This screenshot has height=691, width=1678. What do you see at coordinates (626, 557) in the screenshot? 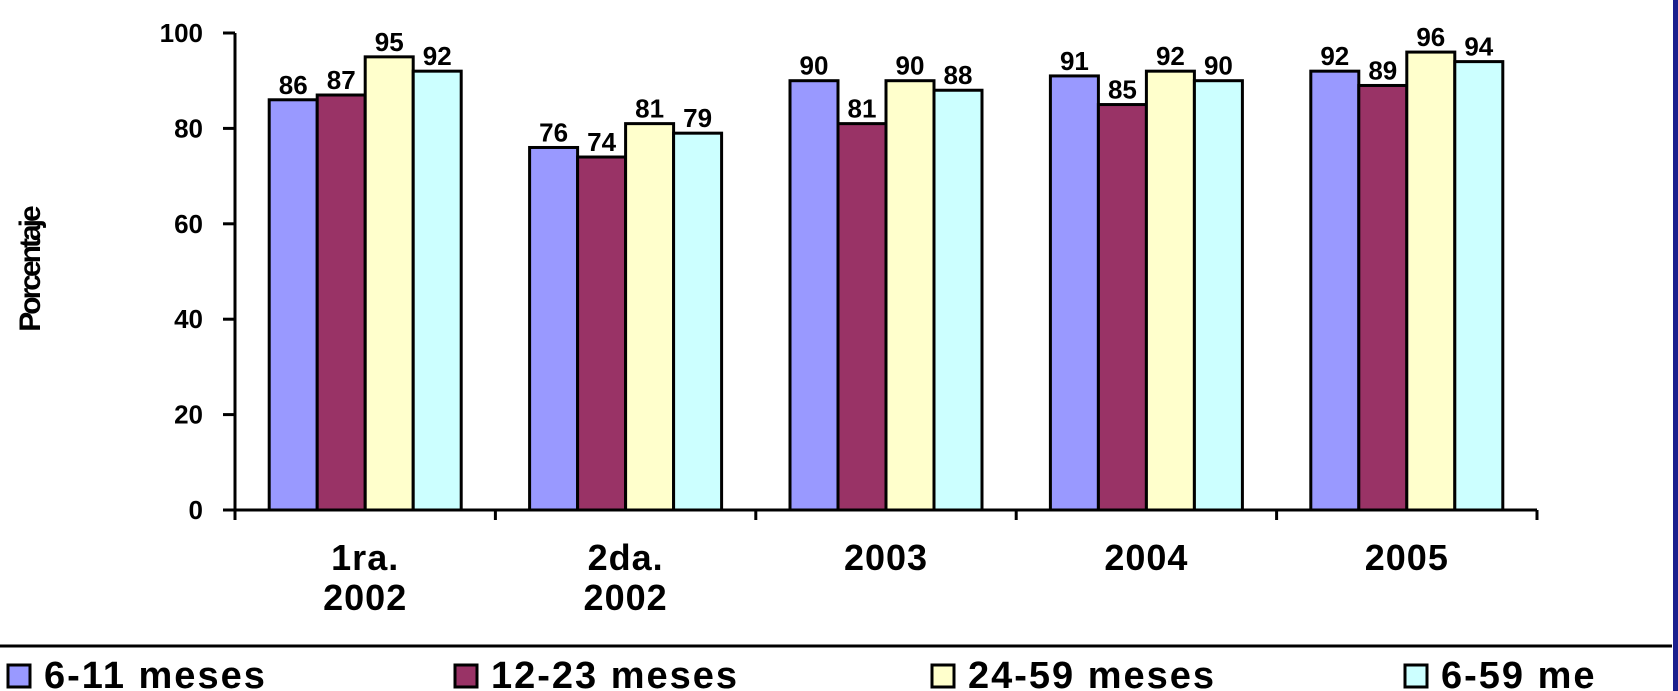
I see `x-tick-label: 2da.` at bounding box center [626, 557].